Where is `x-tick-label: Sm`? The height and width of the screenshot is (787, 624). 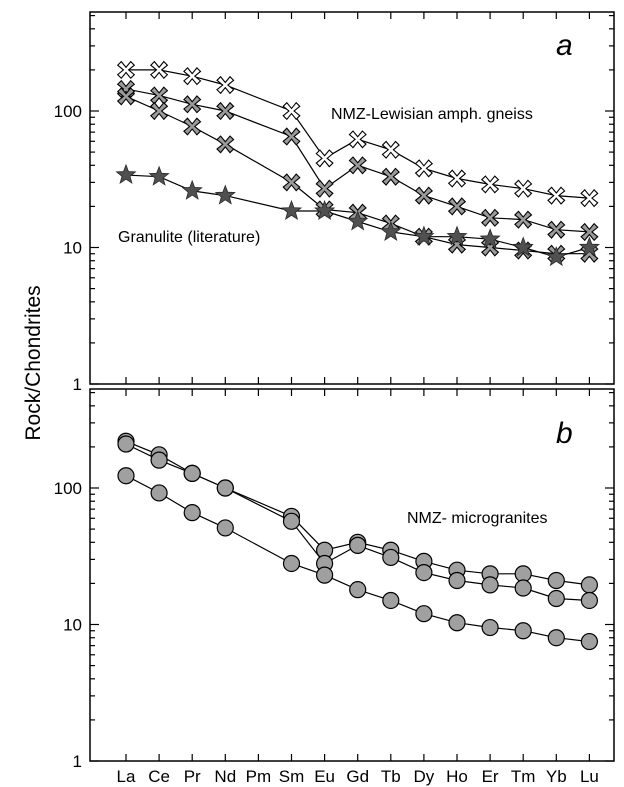
x-tick-label: Sm is located at coordinates (292, 776).